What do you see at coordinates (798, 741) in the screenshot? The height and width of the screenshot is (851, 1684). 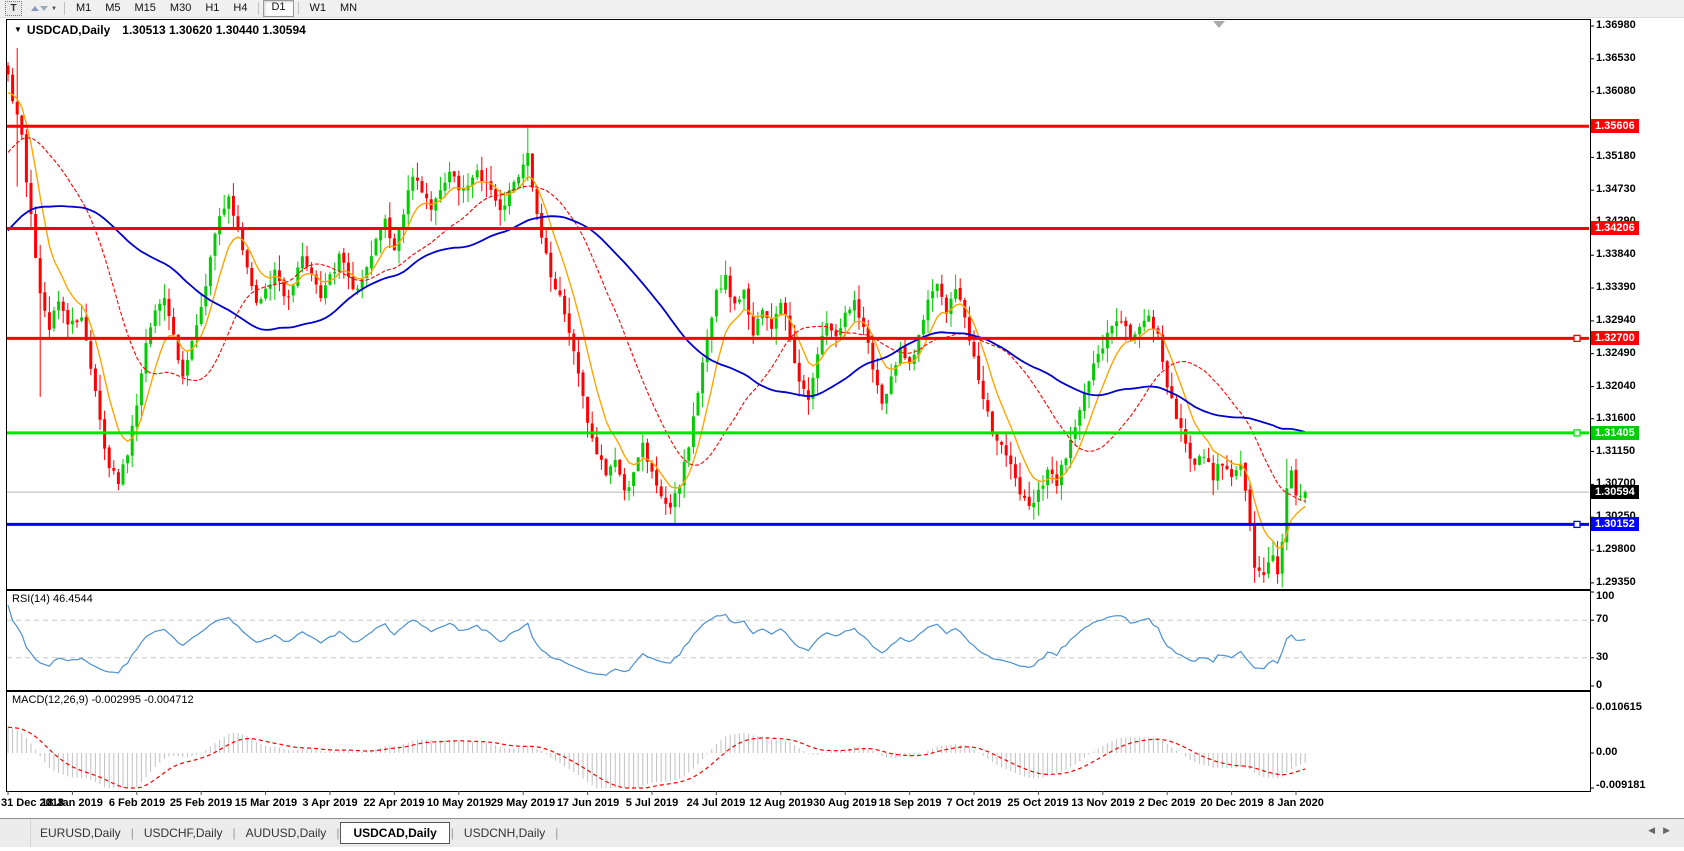 I see `macd-window` at bounding box center [798, 741].